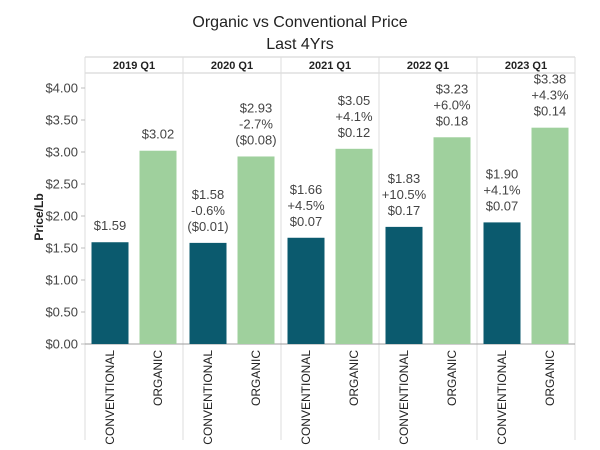  I want to click on y-tick-label: $4.00, so click(61, 88).